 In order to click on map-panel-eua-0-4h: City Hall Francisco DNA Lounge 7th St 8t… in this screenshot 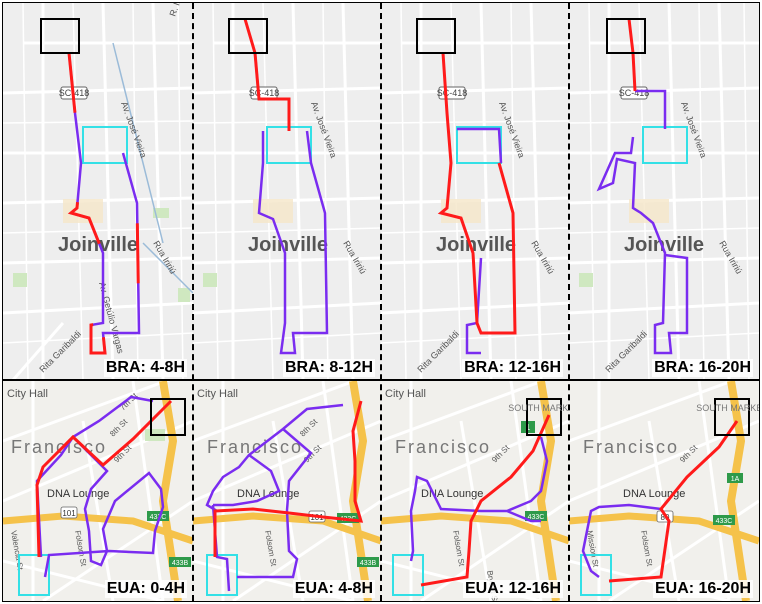, I will do `click(98, 491)`.